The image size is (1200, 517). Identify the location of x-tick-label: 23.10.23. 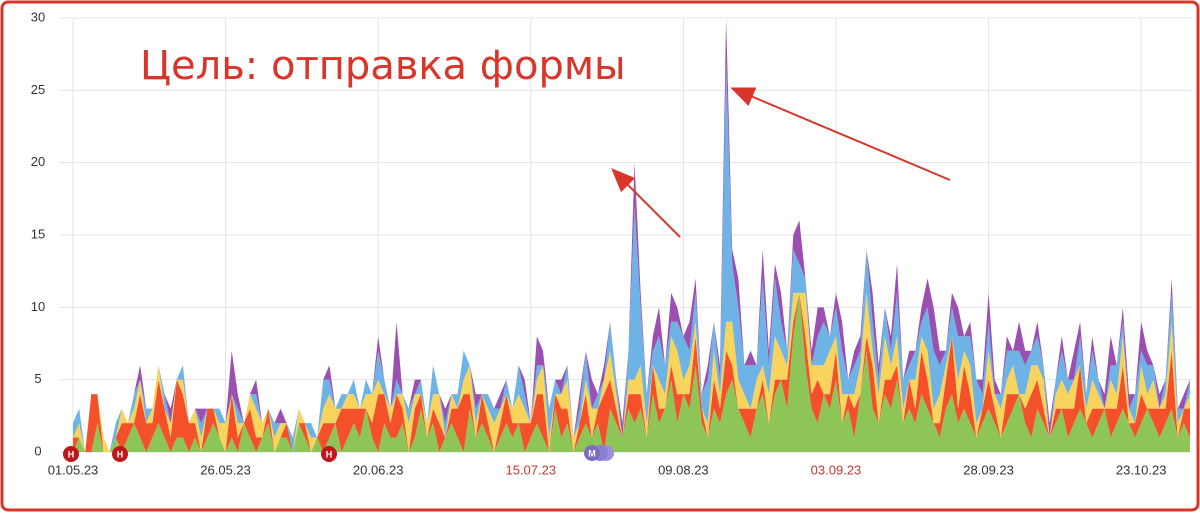
(1141, 469).